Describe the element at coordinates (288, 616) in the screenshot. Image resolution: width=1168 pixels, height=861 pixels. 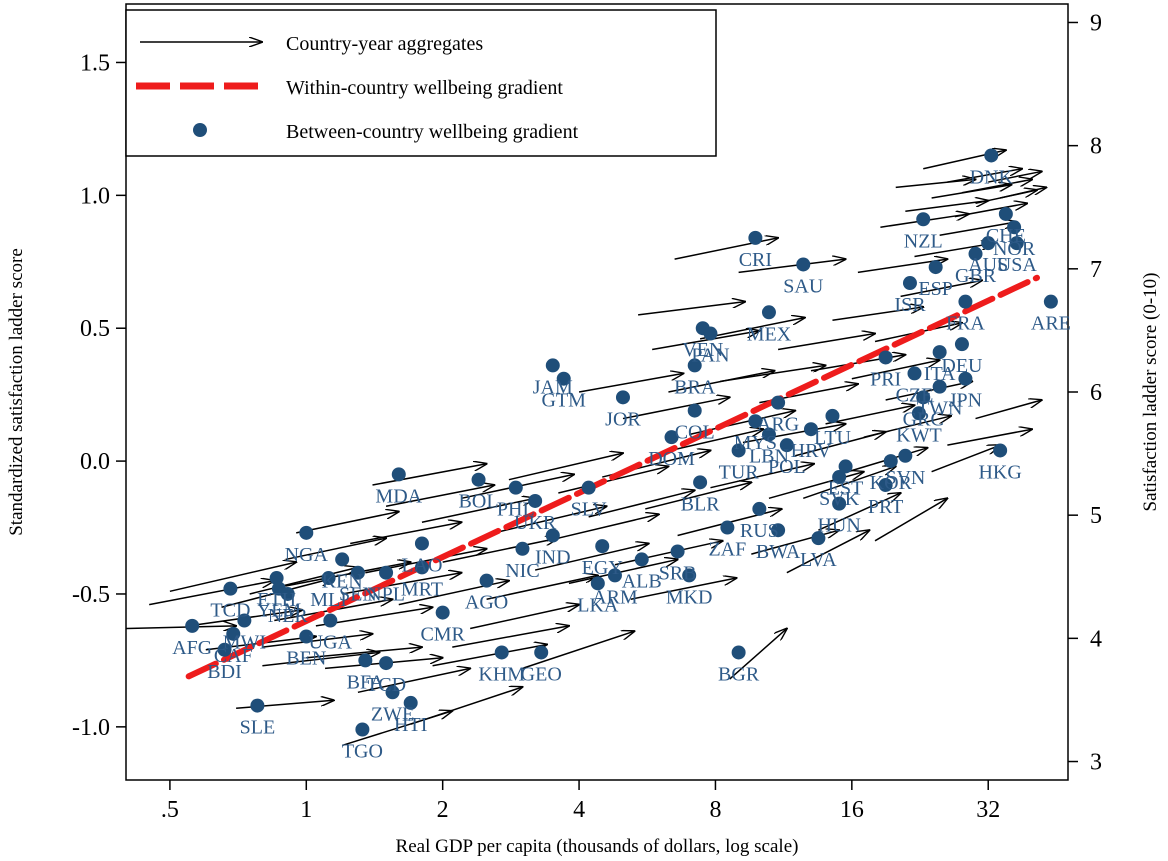
I see `country-label: NER` at that location.